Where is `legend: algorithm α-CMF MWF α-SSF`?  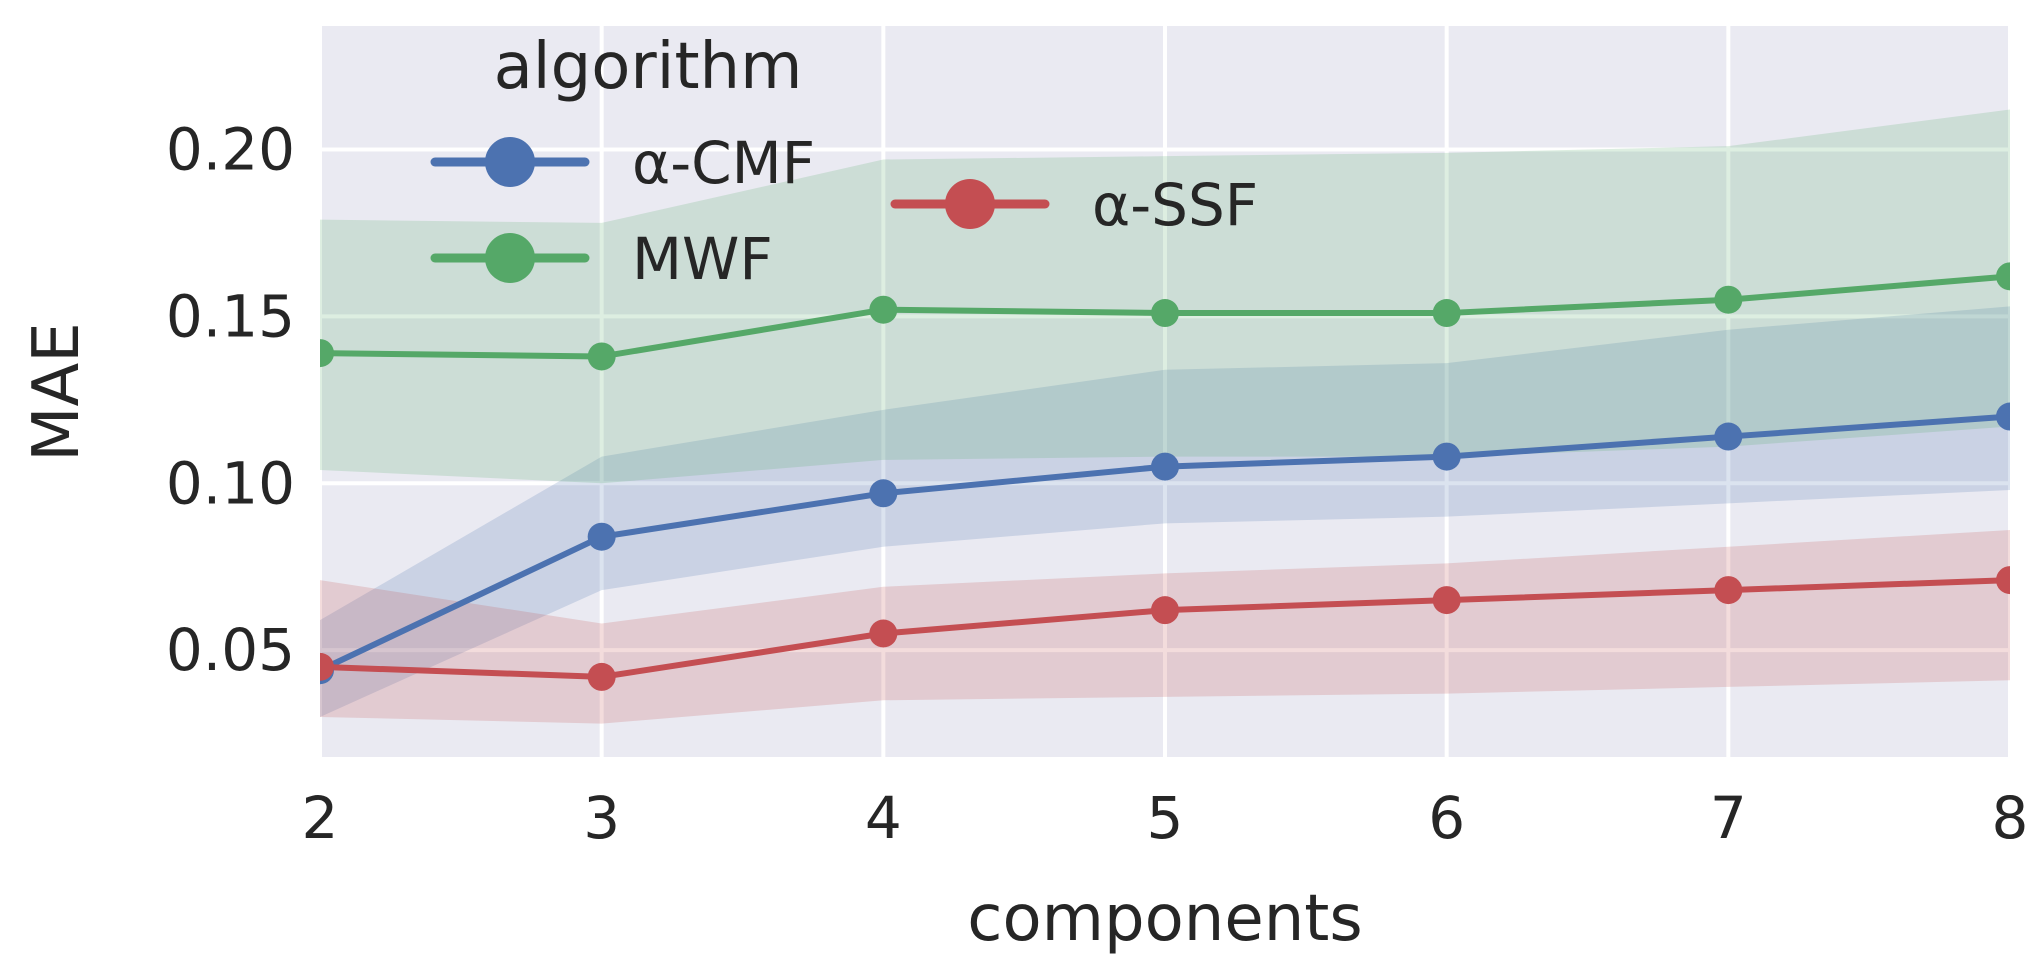 legend: algorithm α-CMF MWF α-SSF is located at coordinates (844, 161).